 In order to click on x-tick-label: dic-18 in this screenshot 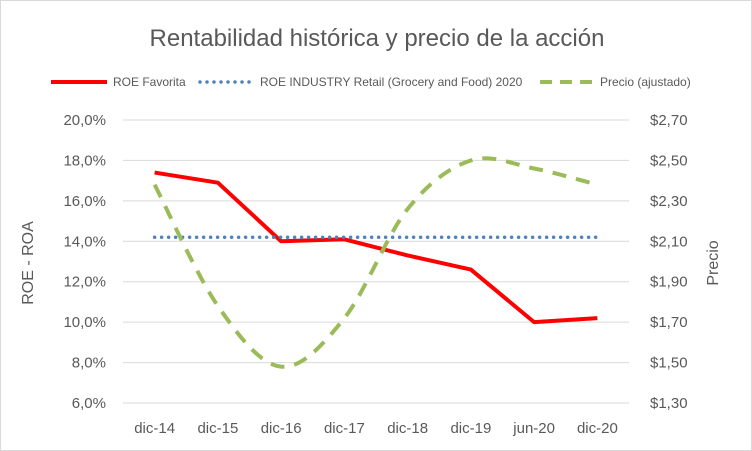, I will do `click(407, 428)`.